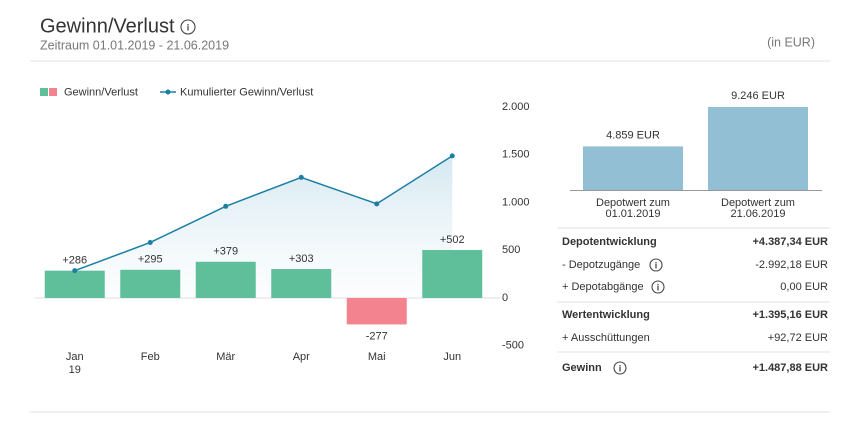  What do you see at coordinates (601, 265) in the screenshot?
I see `row-label: - Depotzugänge` at bounding box center [601, 265].